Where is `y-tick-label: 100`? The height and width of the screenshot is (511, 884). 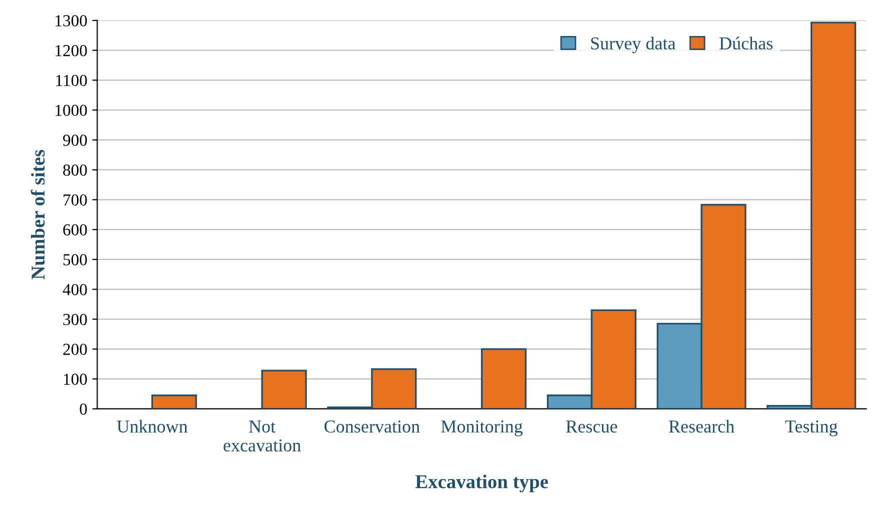 y-tick-label: 100 is located at coordinates (75, 379).